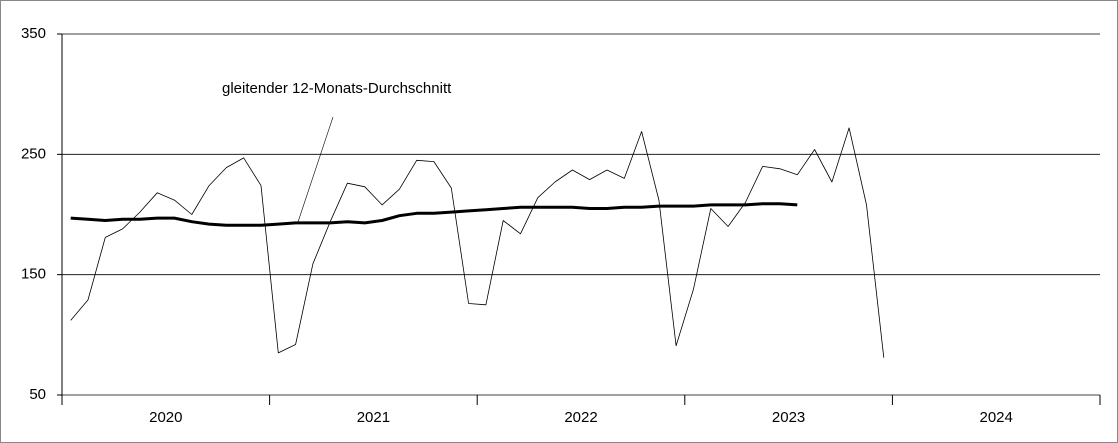 The image size is (1118, 443). I want to click on y-tick-label: 150, so click(33, 274).